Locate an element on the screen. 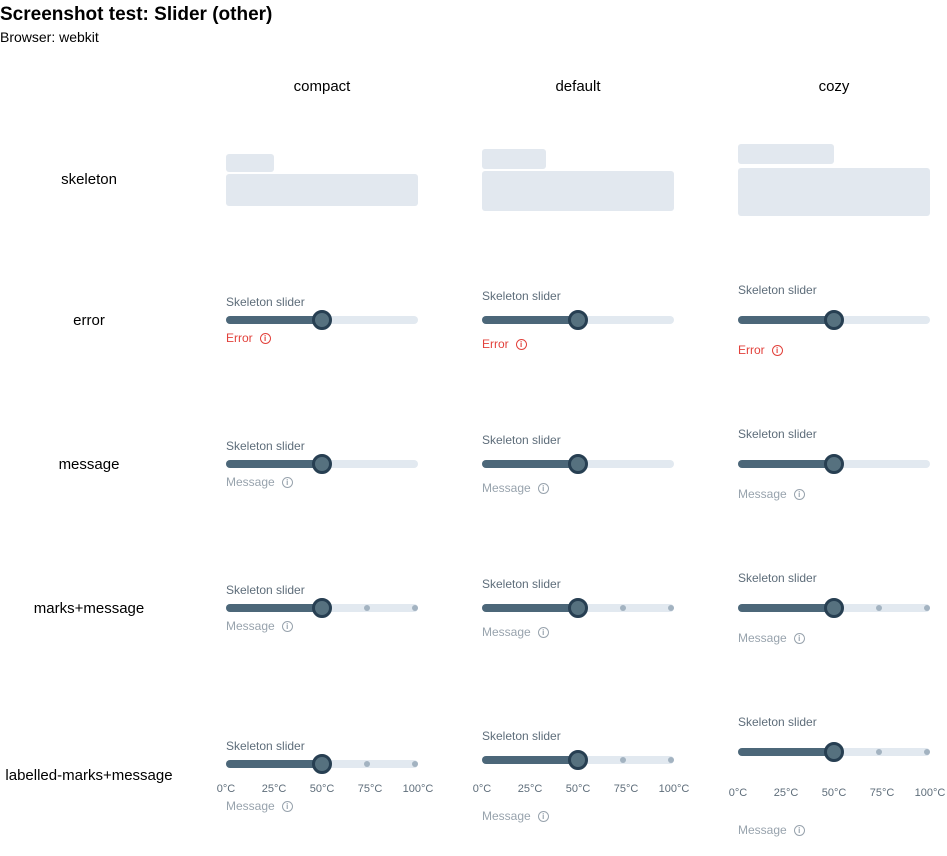  error-default-slider-fill is located at coordinates (530, 320).